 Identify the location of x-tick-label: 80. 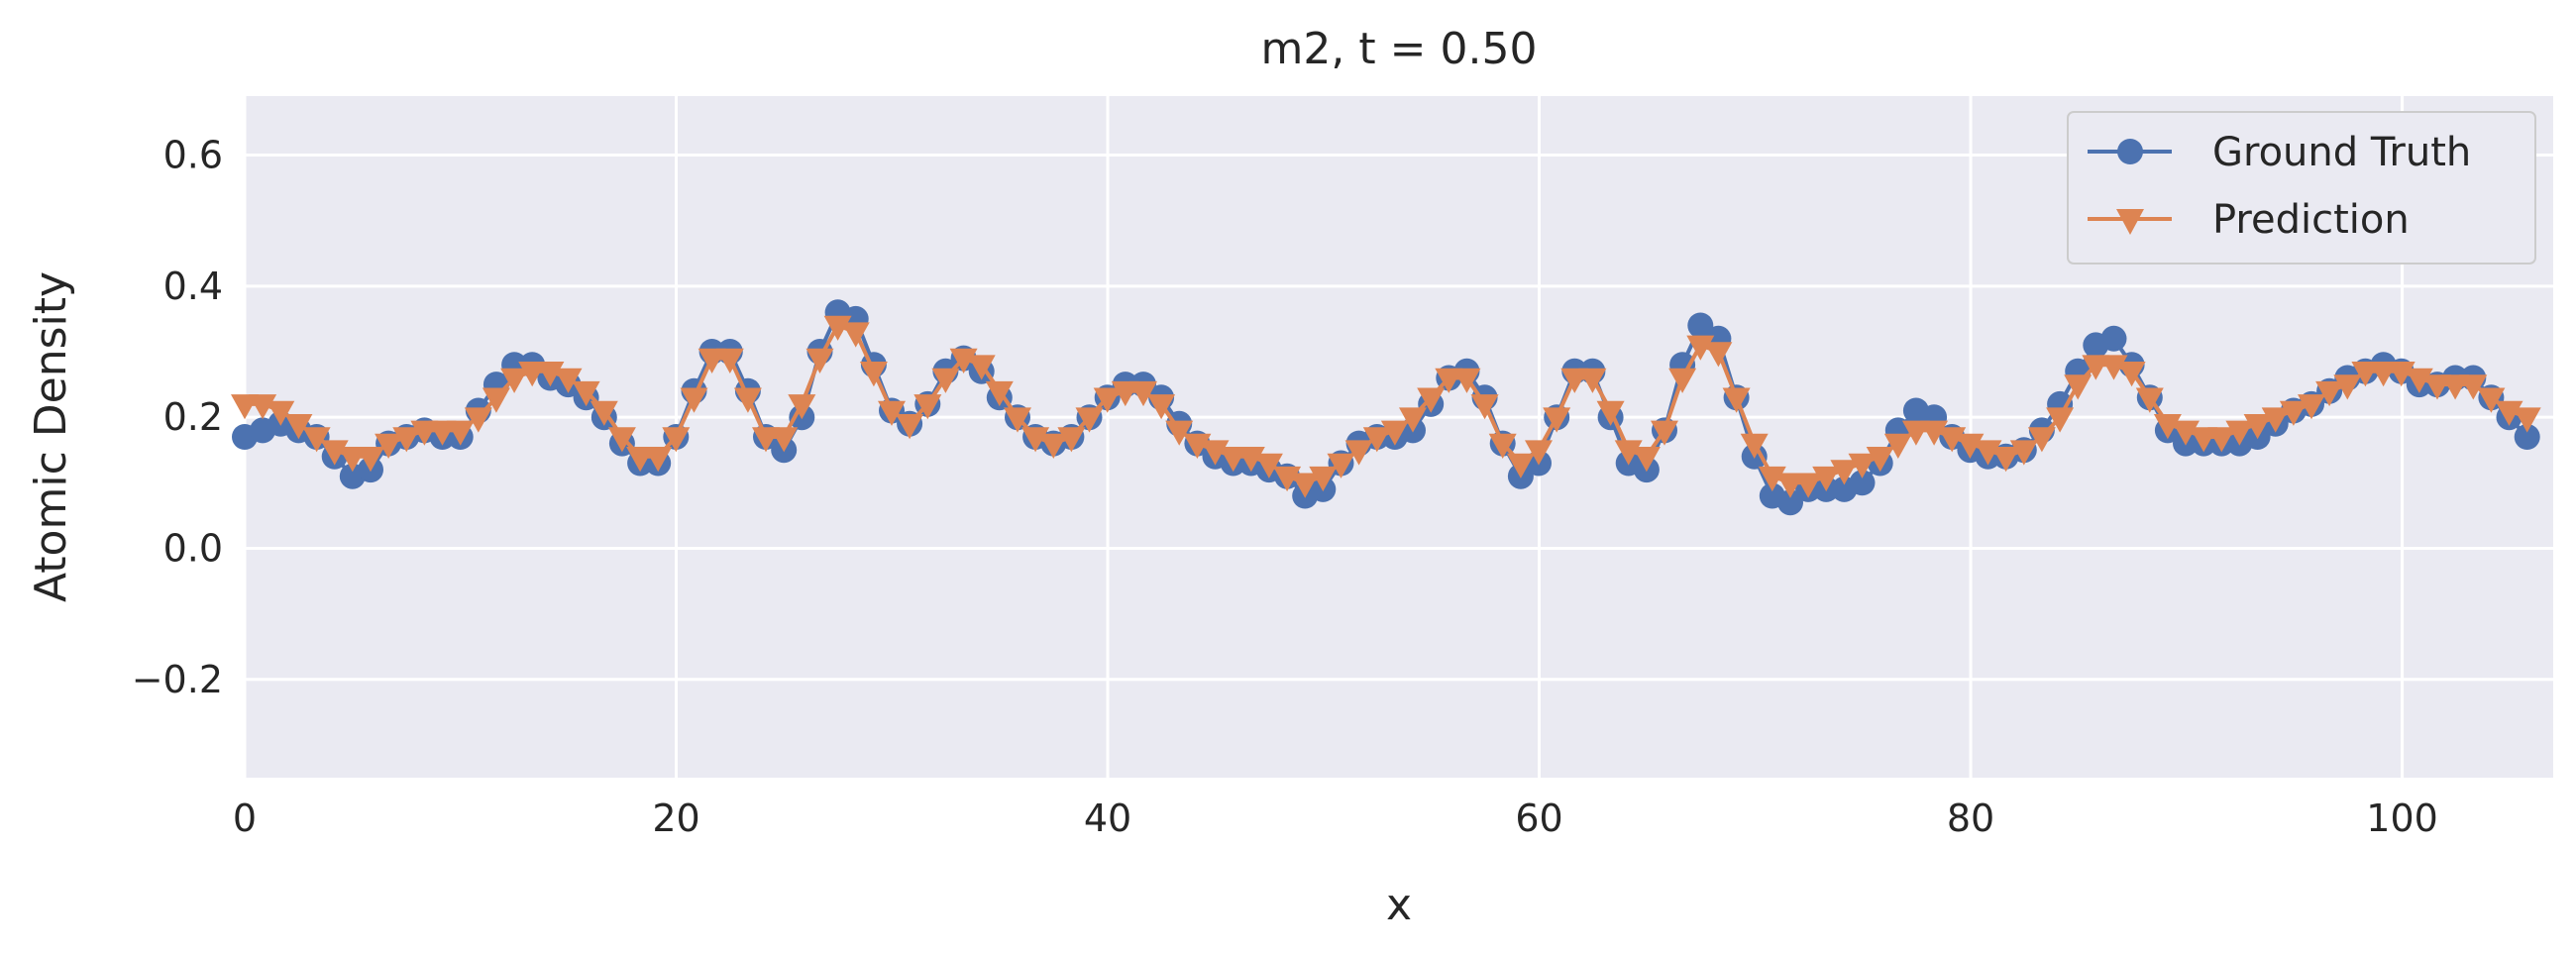
(1970, 818).